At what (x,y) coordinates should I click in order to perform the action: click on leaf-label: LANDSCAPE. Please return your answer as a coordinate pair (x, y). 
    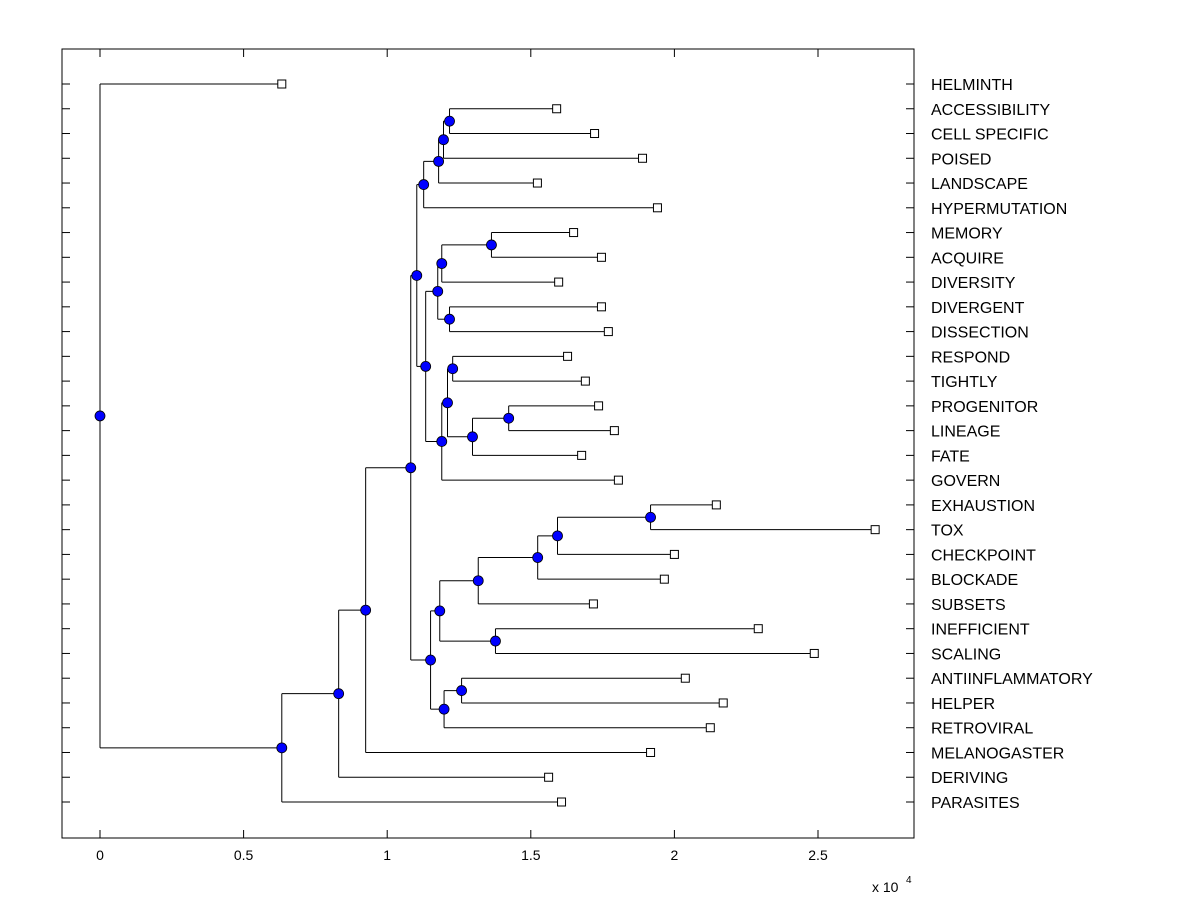
    Looking at the image, I should click on (979, 184).